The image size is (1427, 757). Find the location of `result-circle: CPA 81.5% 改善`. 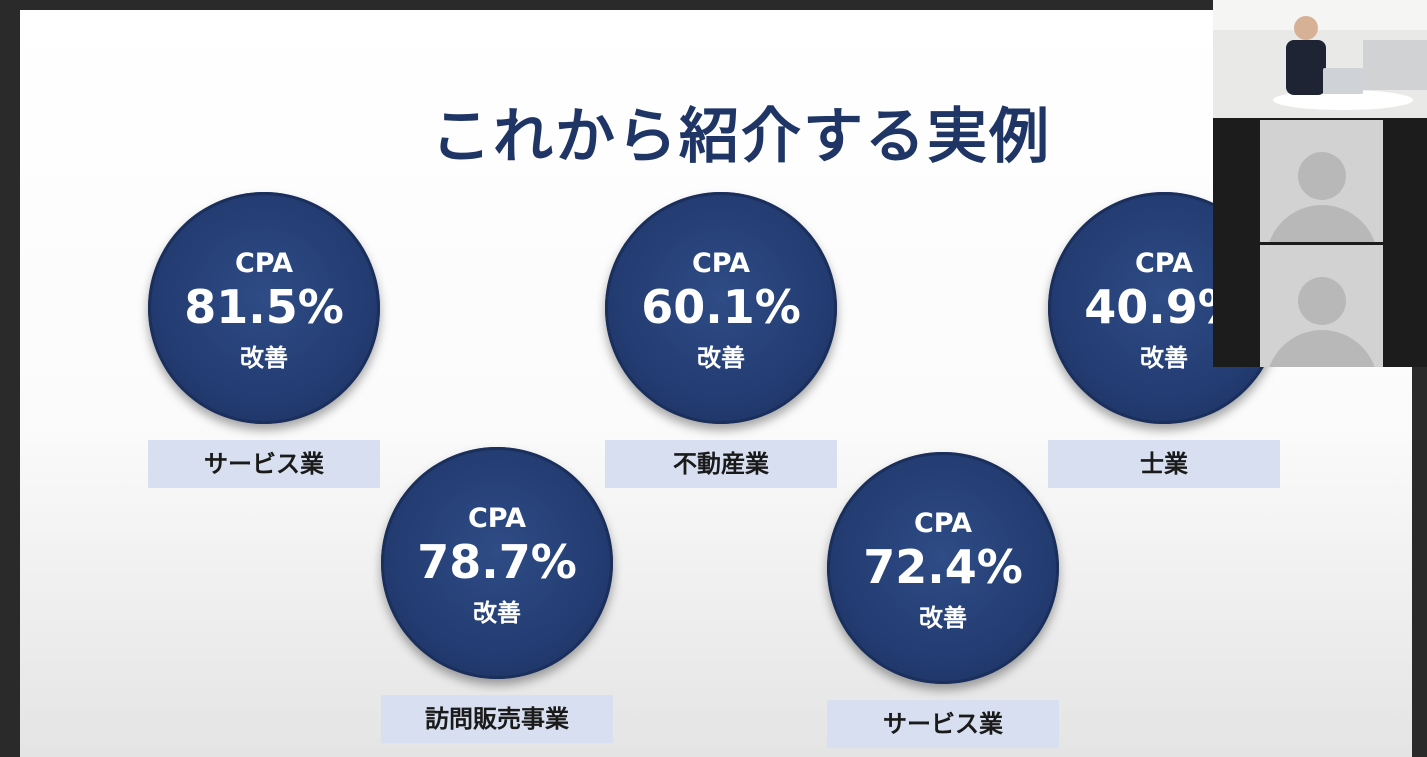

result-circle: CPA 81.5% 改善 is located at coordinates (264, 308).